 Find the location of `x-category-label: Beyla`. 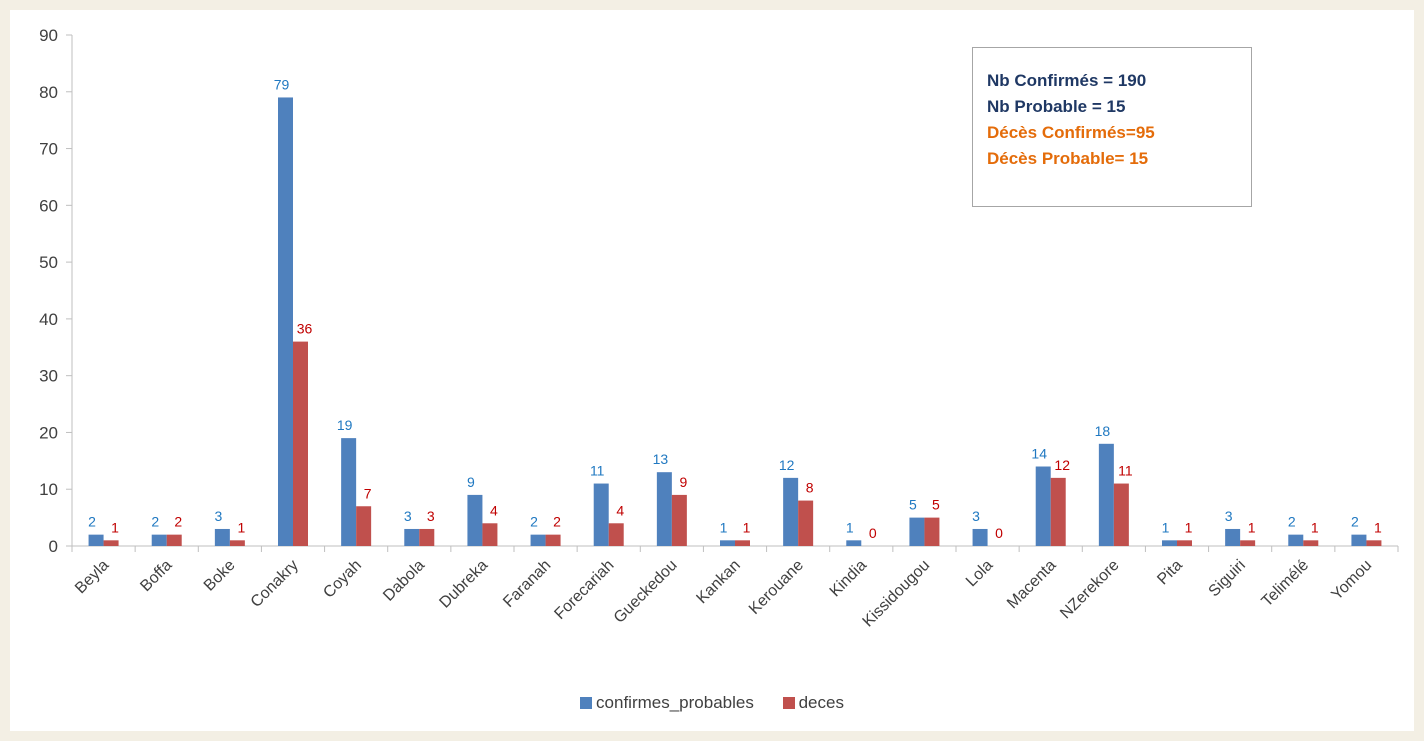

x-category-label: Beyla is located at coordinates (92, 577).